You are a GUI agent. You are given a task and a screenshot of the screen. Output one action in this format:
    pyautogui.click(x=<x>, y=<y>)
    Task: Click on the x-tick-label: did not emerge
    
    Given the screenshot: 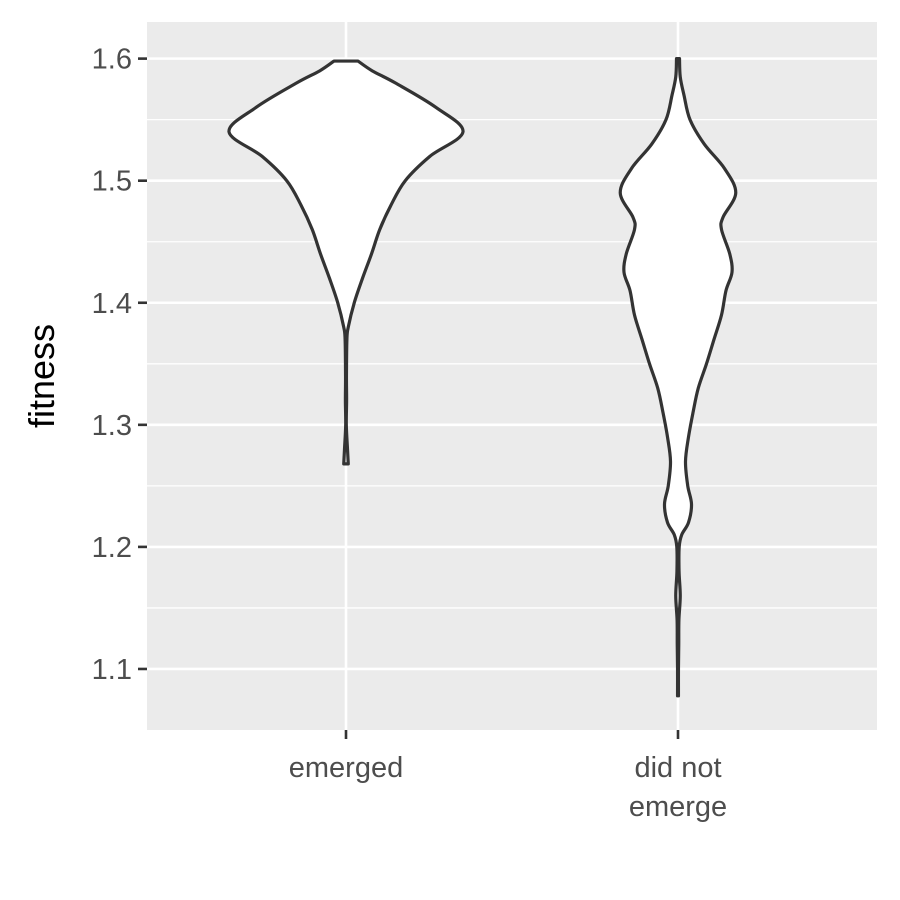 What is the action you would take?
    pyautogui.click(x=678, y=787)
    